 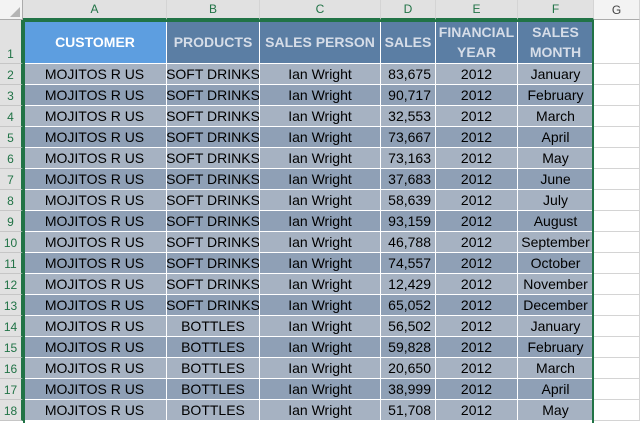 I want to click on table-cell-sales: 83,675, so click(x=408, y=74).